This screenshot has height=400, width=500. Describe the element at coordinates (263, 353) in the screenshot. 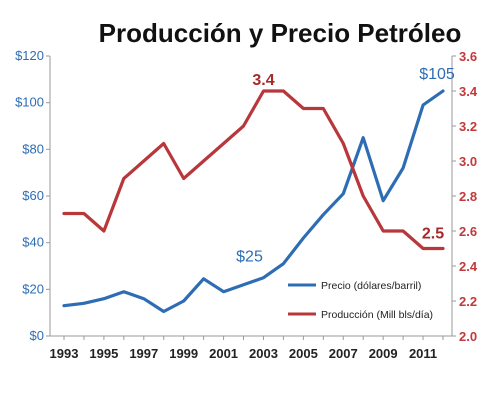

I see `x-tick-label: 2003` at that location.